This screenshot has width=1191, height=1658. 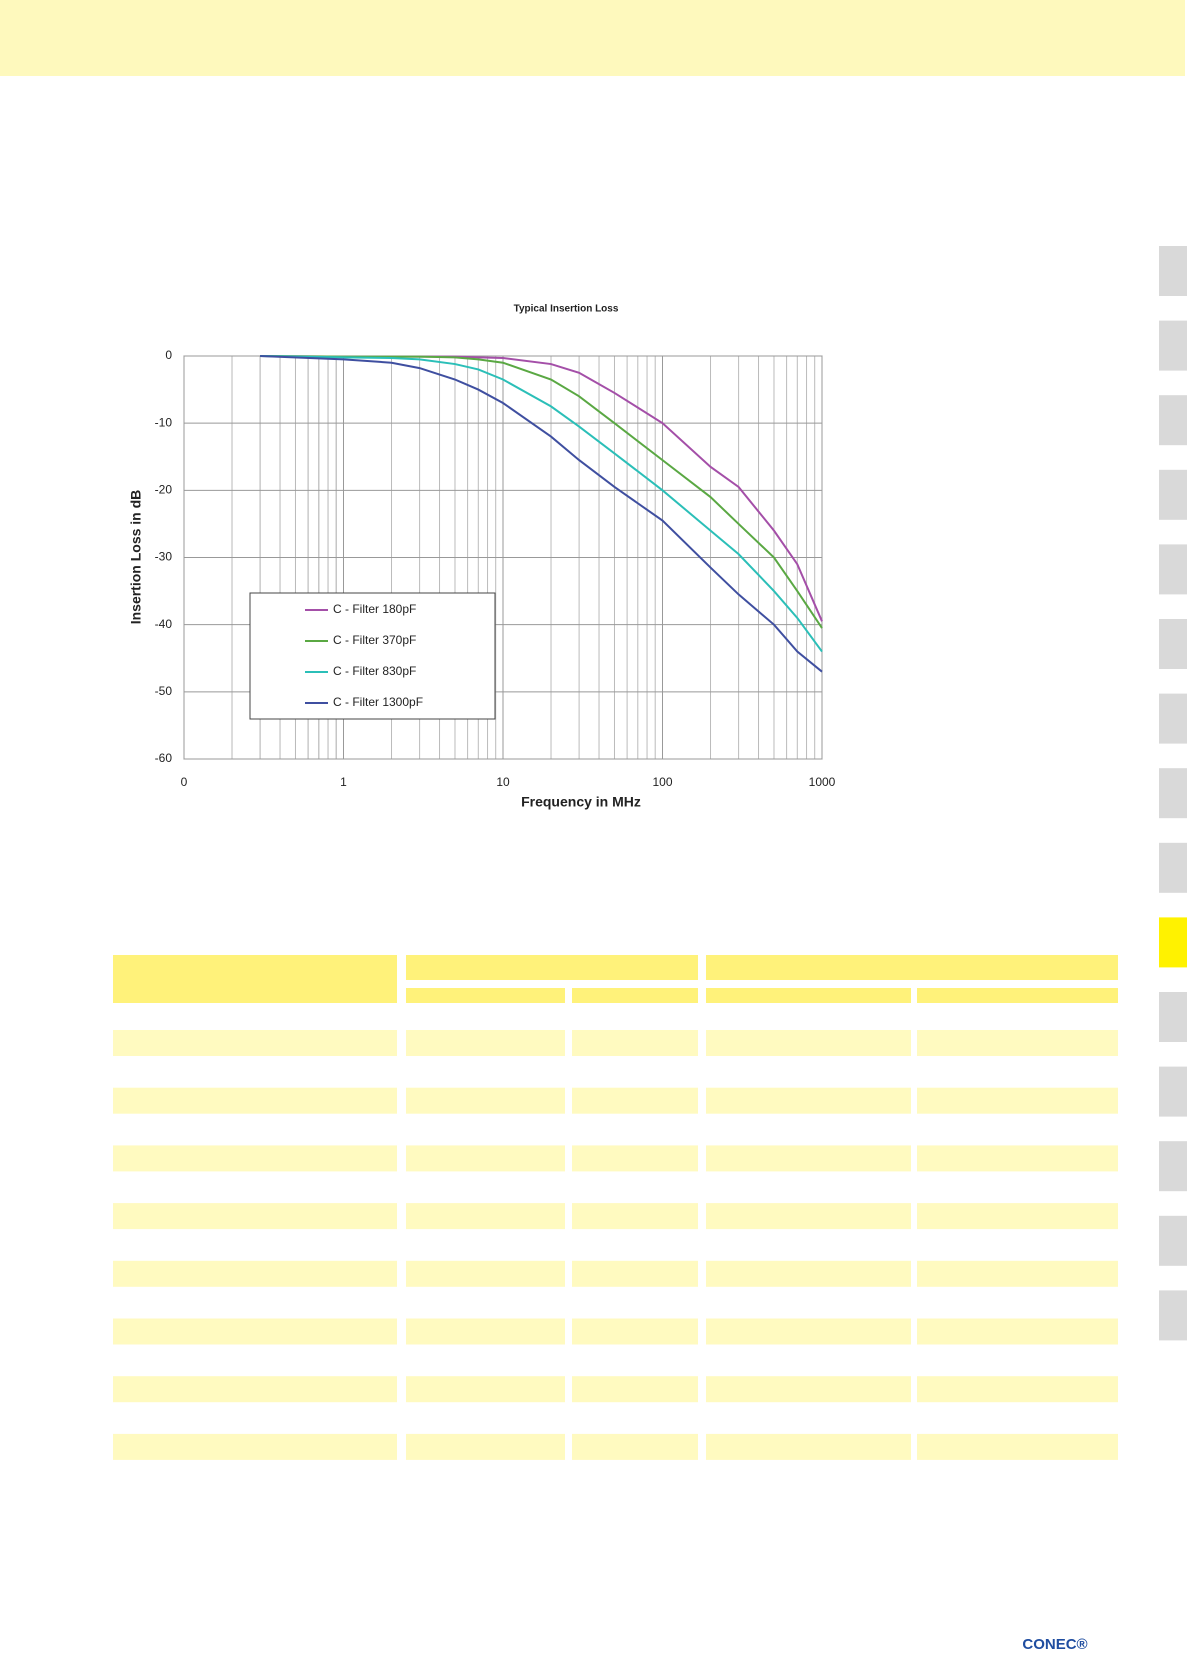 I want to click on legend-box, so click(x=372, y=656).